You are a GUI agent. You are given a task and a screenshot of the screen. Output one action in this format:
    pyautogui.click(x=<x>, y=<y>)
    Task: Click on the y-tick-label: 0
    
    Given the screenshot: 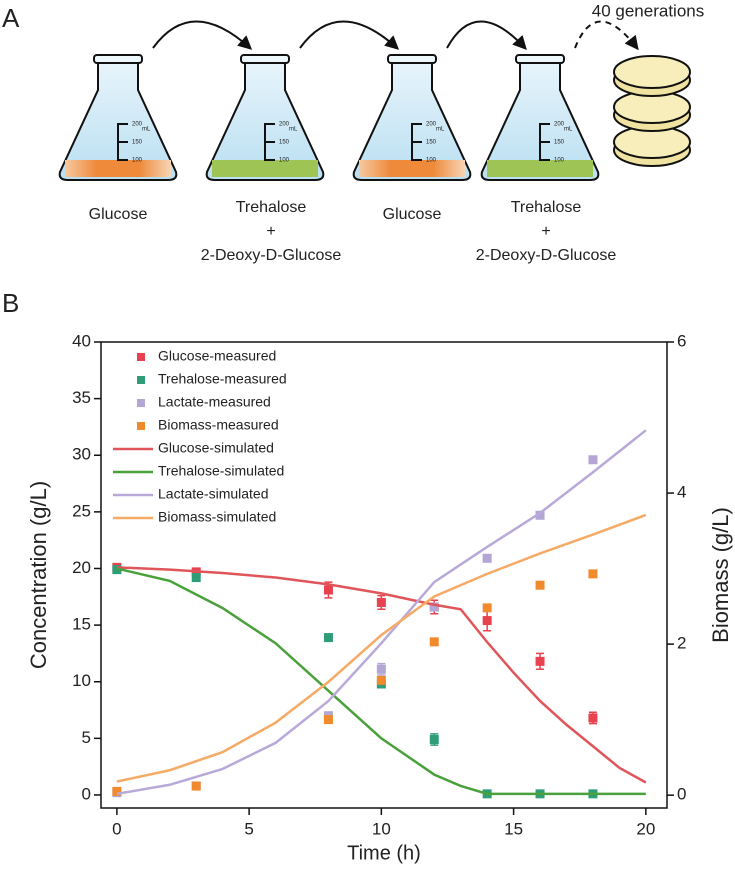 What is the action you would take?
    pyautogui.click(x=86, y=793)
    